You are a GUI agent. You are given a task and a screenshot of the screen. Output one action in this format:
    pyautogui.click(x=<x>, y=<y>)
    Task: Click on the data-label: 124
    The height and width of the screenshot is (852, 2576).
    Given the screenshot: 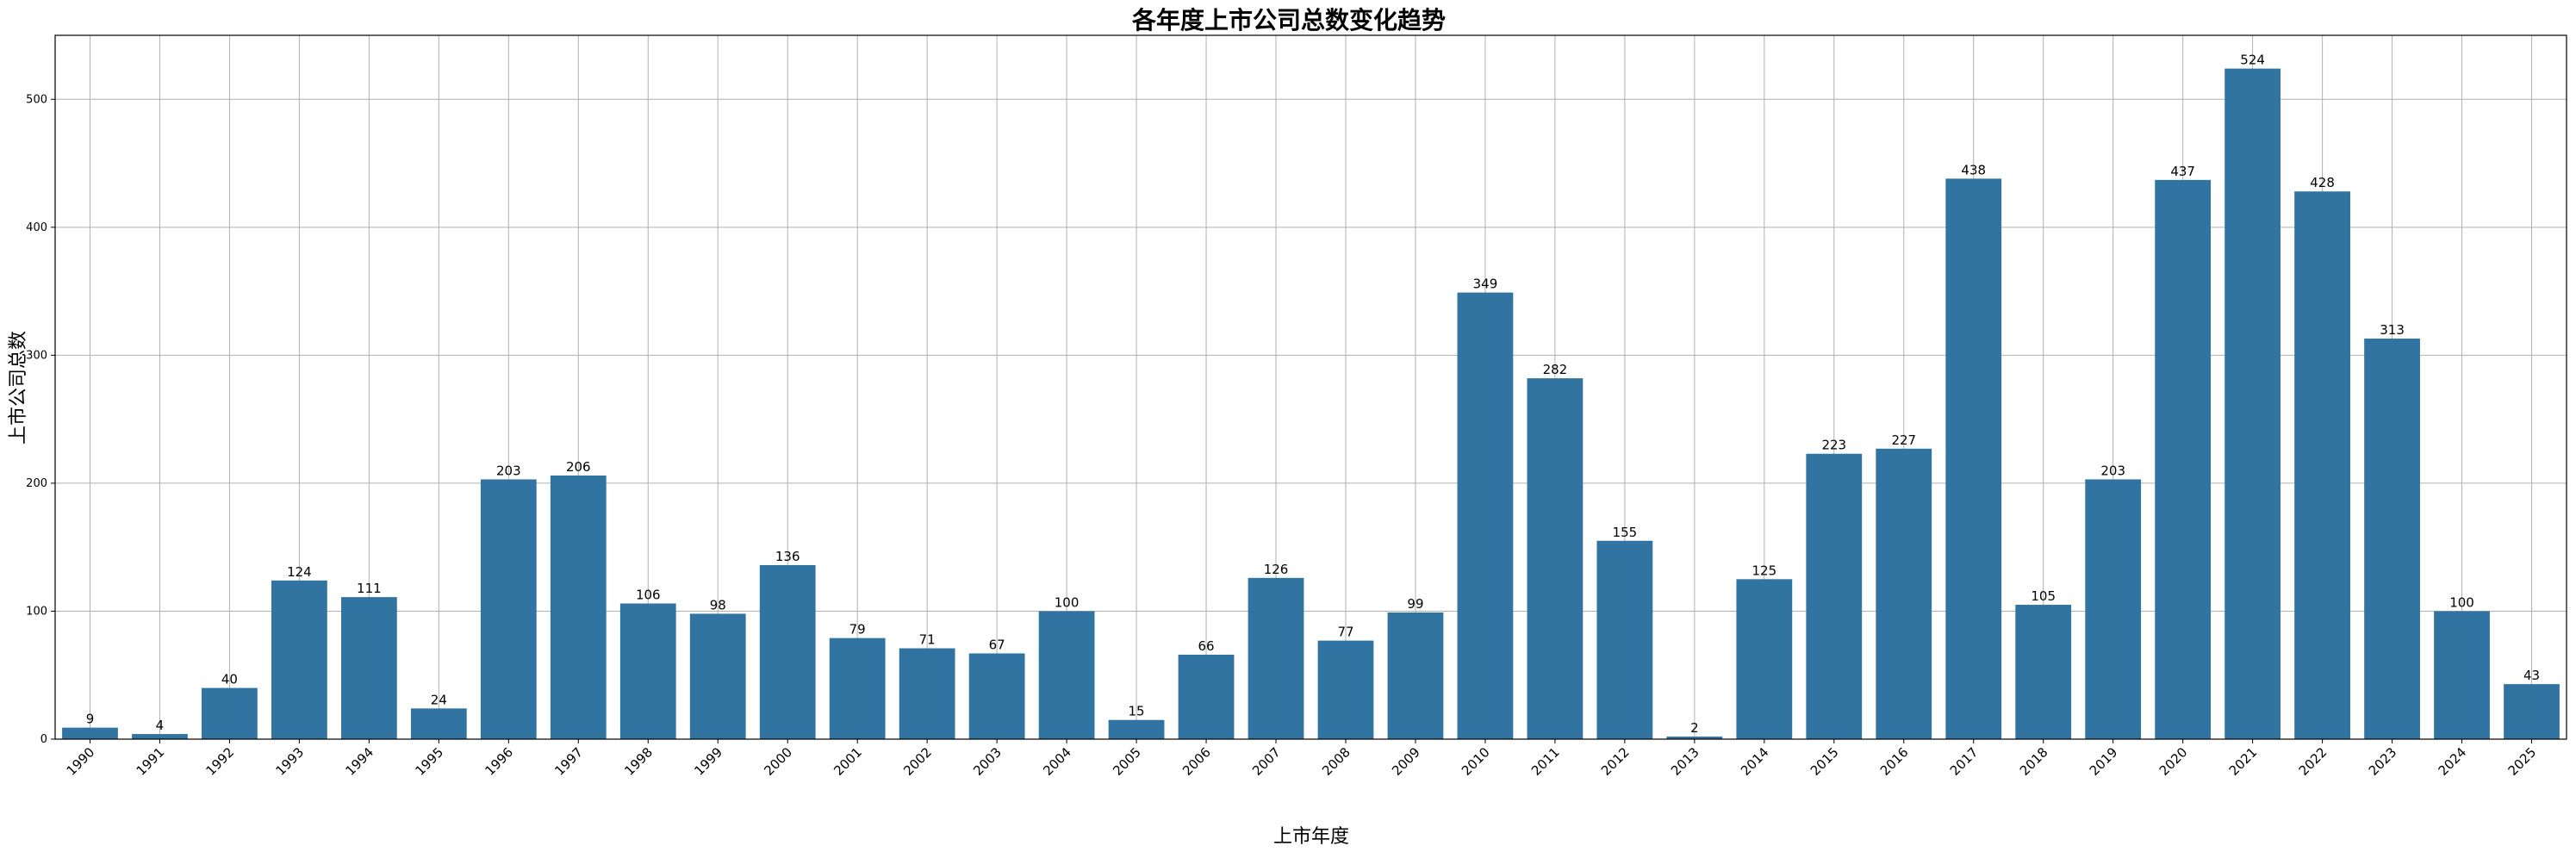 What is the action you would take?
    pyautogui.click(x=300, y=572)
    